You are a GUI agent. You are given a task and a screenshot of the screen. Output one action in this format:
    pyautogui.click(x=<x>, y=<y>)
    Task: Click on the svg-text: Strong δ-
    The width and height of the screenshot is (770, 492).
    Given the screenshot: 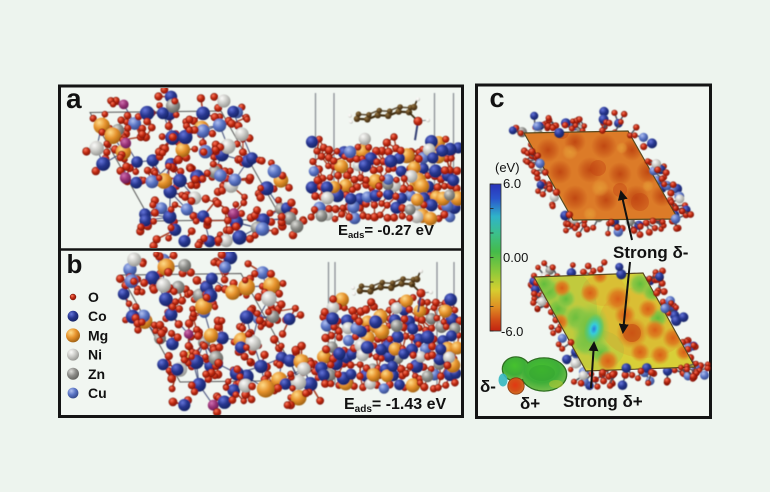 What is the action you would take?
    pyautogui.click(x=650, y=252)
    